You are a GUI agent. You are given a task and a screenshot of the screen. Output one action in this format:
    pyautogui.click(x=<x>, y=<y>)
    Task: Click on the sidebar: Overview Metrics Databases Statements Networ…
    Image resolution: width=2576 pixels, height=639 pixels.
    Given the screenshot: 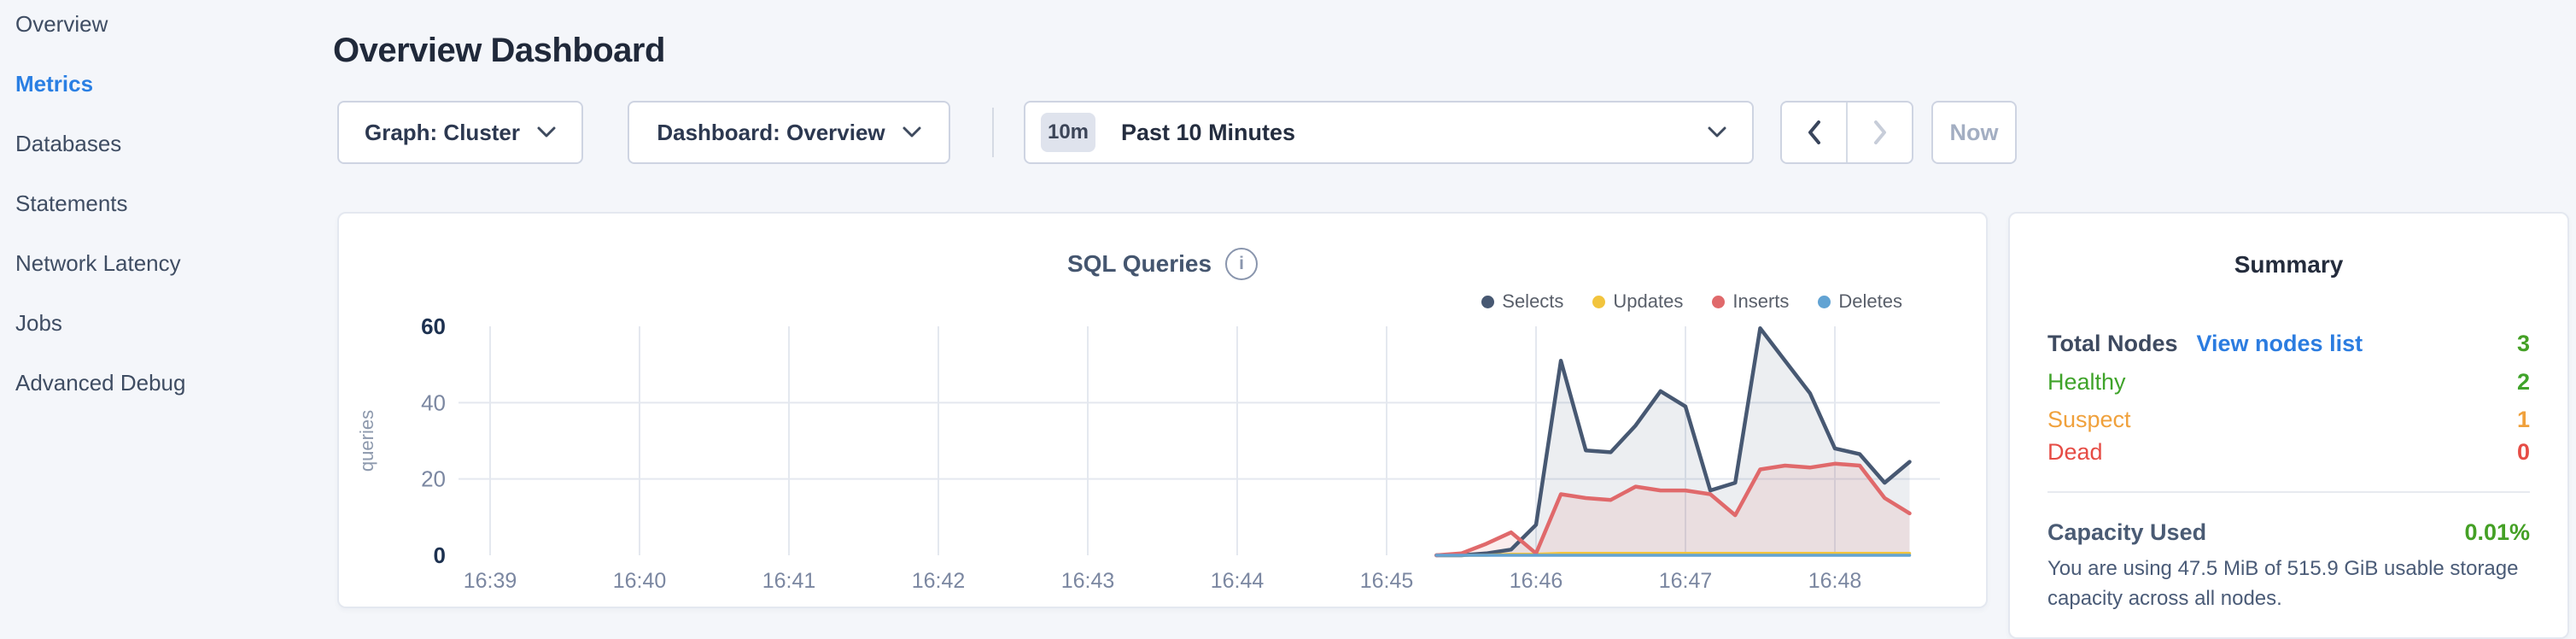 What is the action you would take?
    pyautogui.click(x=166, y=312)
    